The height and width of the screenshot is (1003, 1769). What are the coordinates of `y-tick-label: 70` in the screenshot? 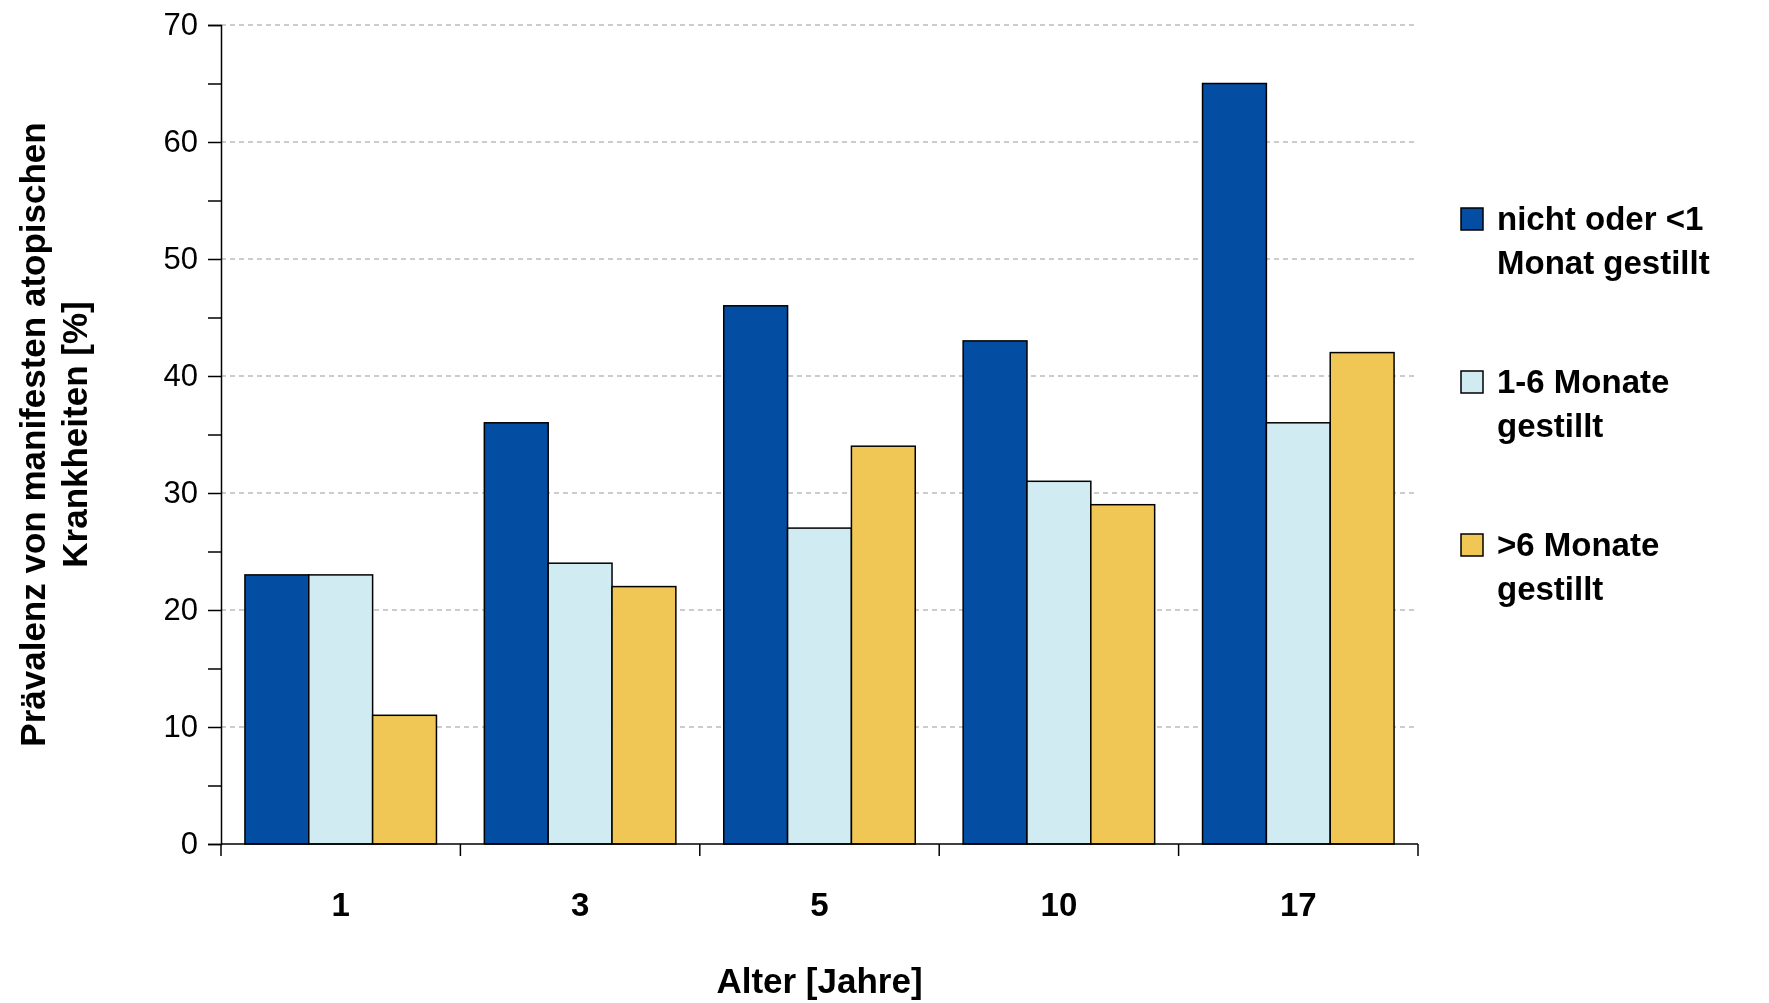 It's located at (180, 25).